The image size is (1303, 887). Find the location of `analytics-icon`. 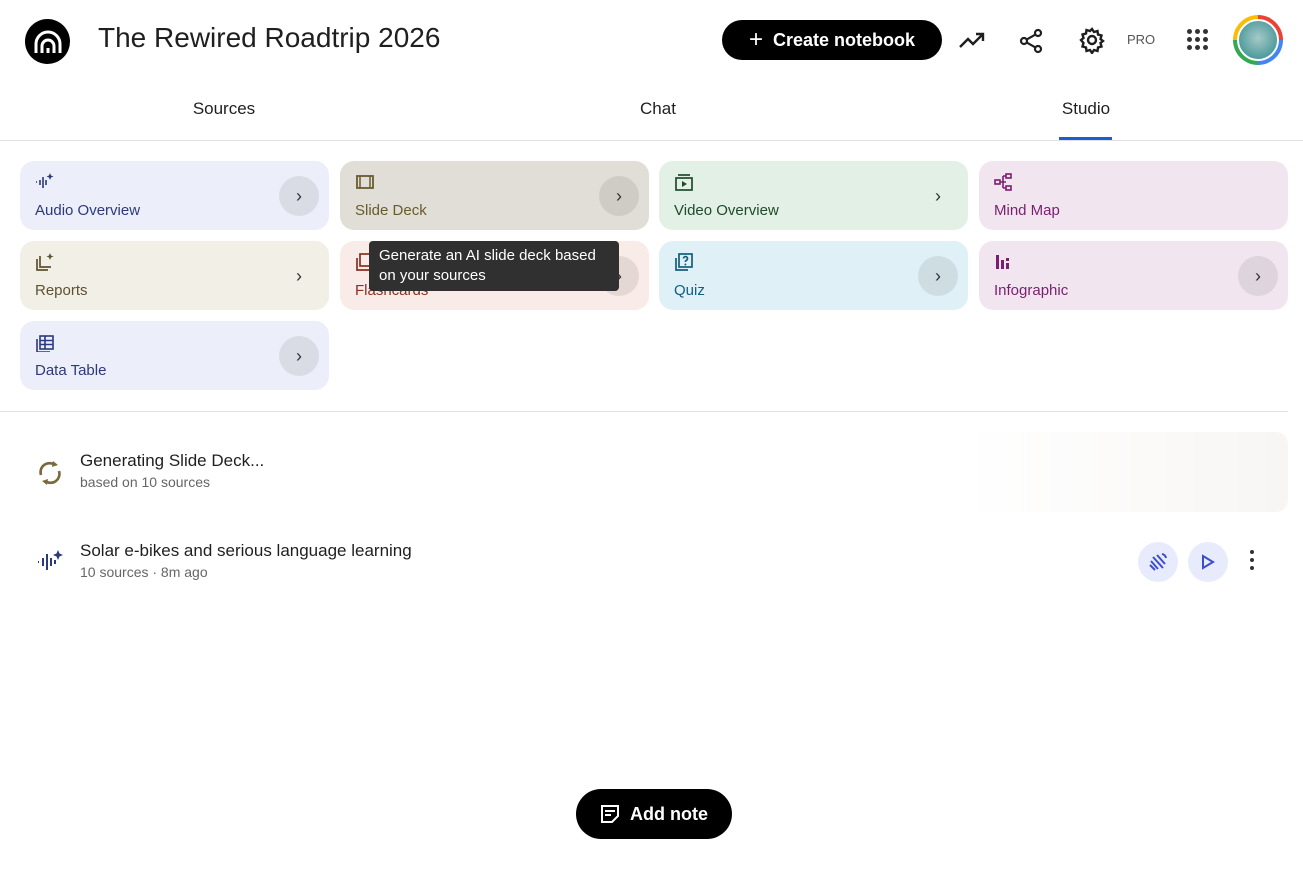

analytics-icon is located at coordinates (972, 40).